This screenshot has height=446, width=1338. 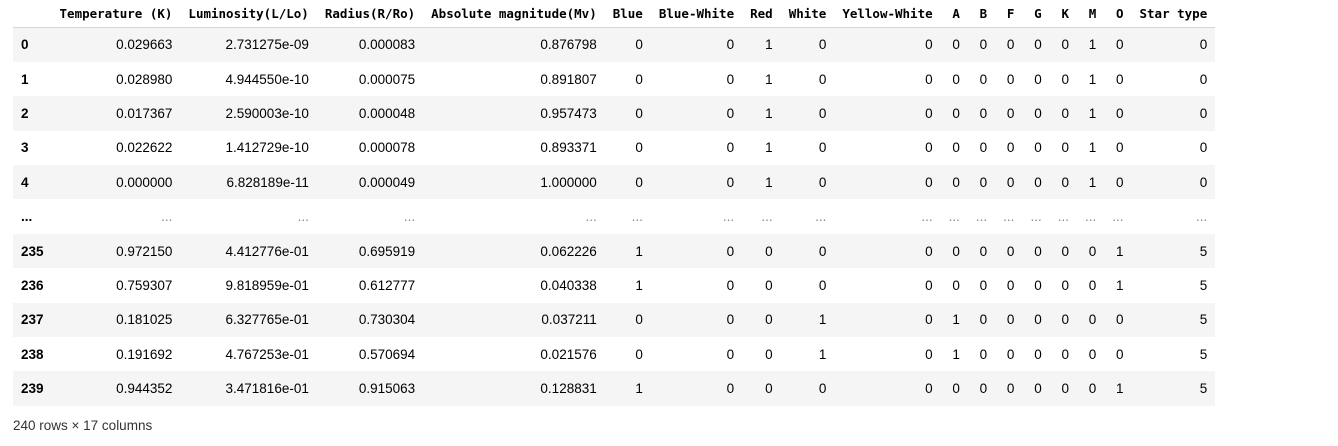 What do you see at coordinates (981, 14) in the screenshot?
I see `column-header: B` at bounding box center [981, 14].